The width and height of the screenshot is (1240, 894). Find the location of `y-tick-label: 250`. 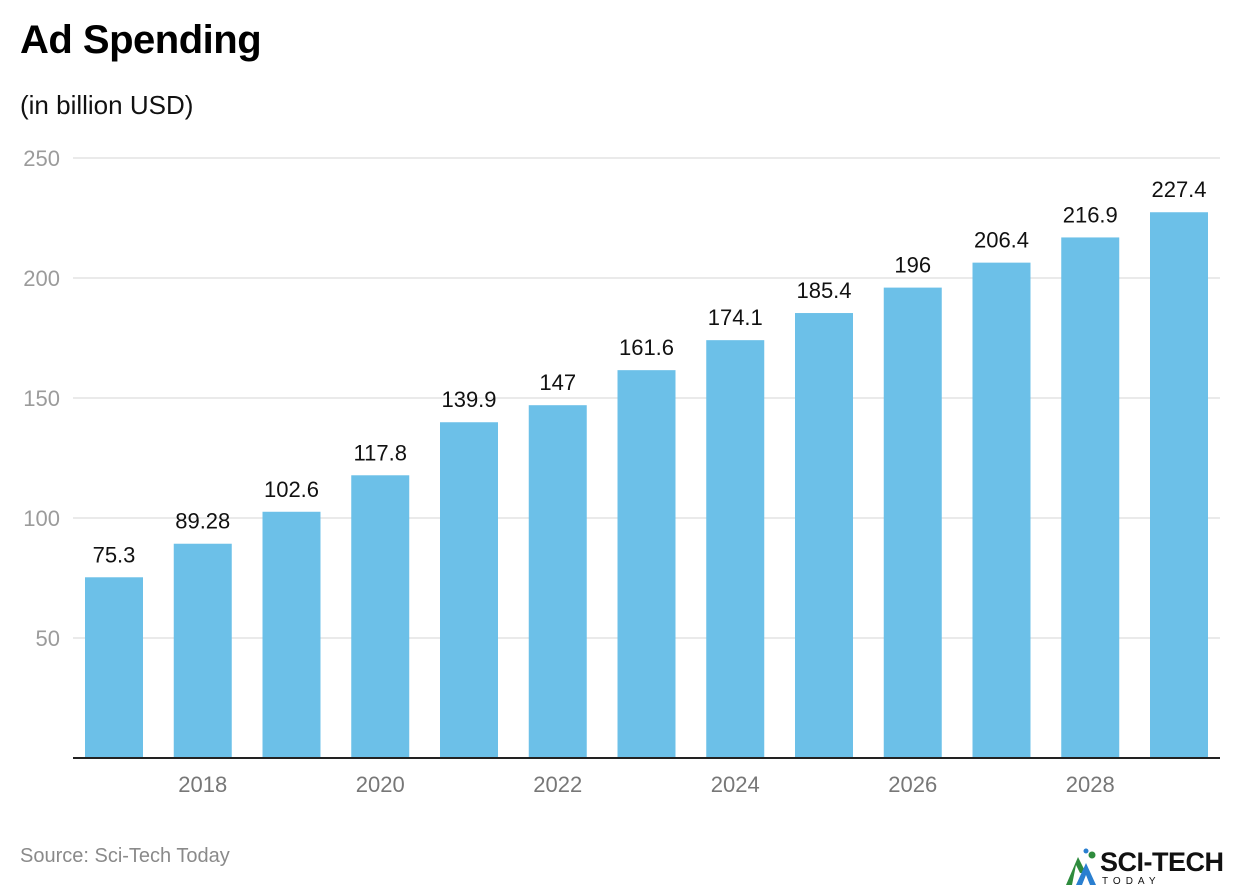

y-tick-label: 250 is located at coordinates (41, 158).